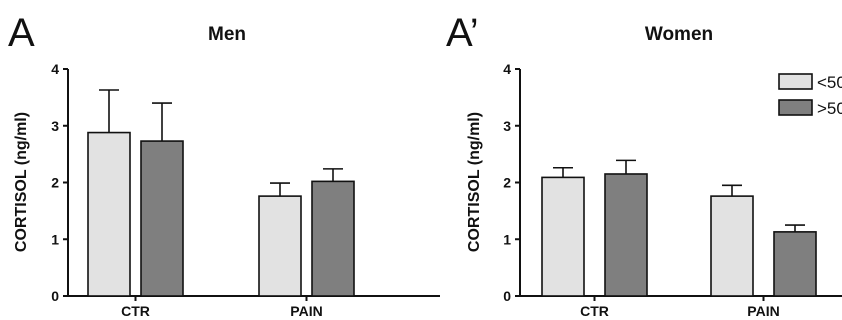 The width and height of the screenshot is (842, 320). I want to click on legend-label-lt50: <50, so click(829, 82).